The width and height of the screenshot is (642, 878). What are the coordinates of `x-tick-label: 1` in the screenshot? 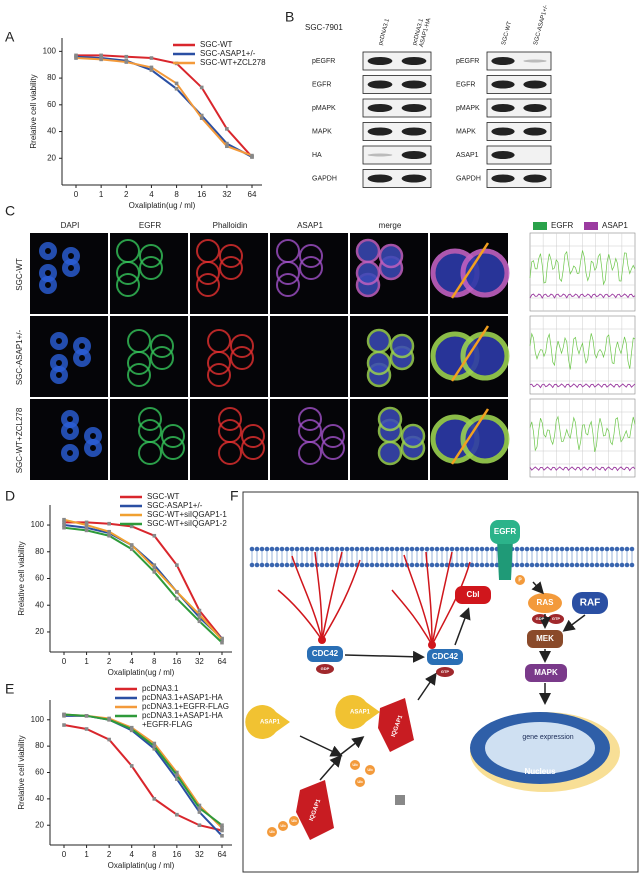 It's located at (86, 854).